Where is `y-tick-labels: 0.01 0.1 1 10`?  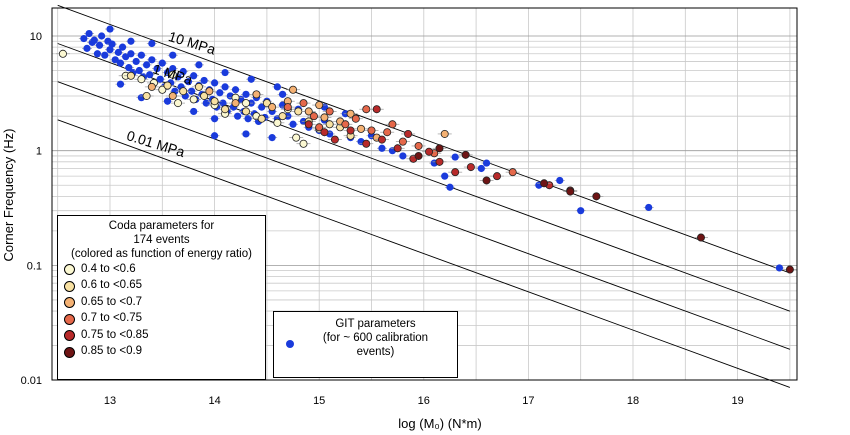
y-tick-labels: 0.01 0.1 1 10 is located at coordinates (31, 209).